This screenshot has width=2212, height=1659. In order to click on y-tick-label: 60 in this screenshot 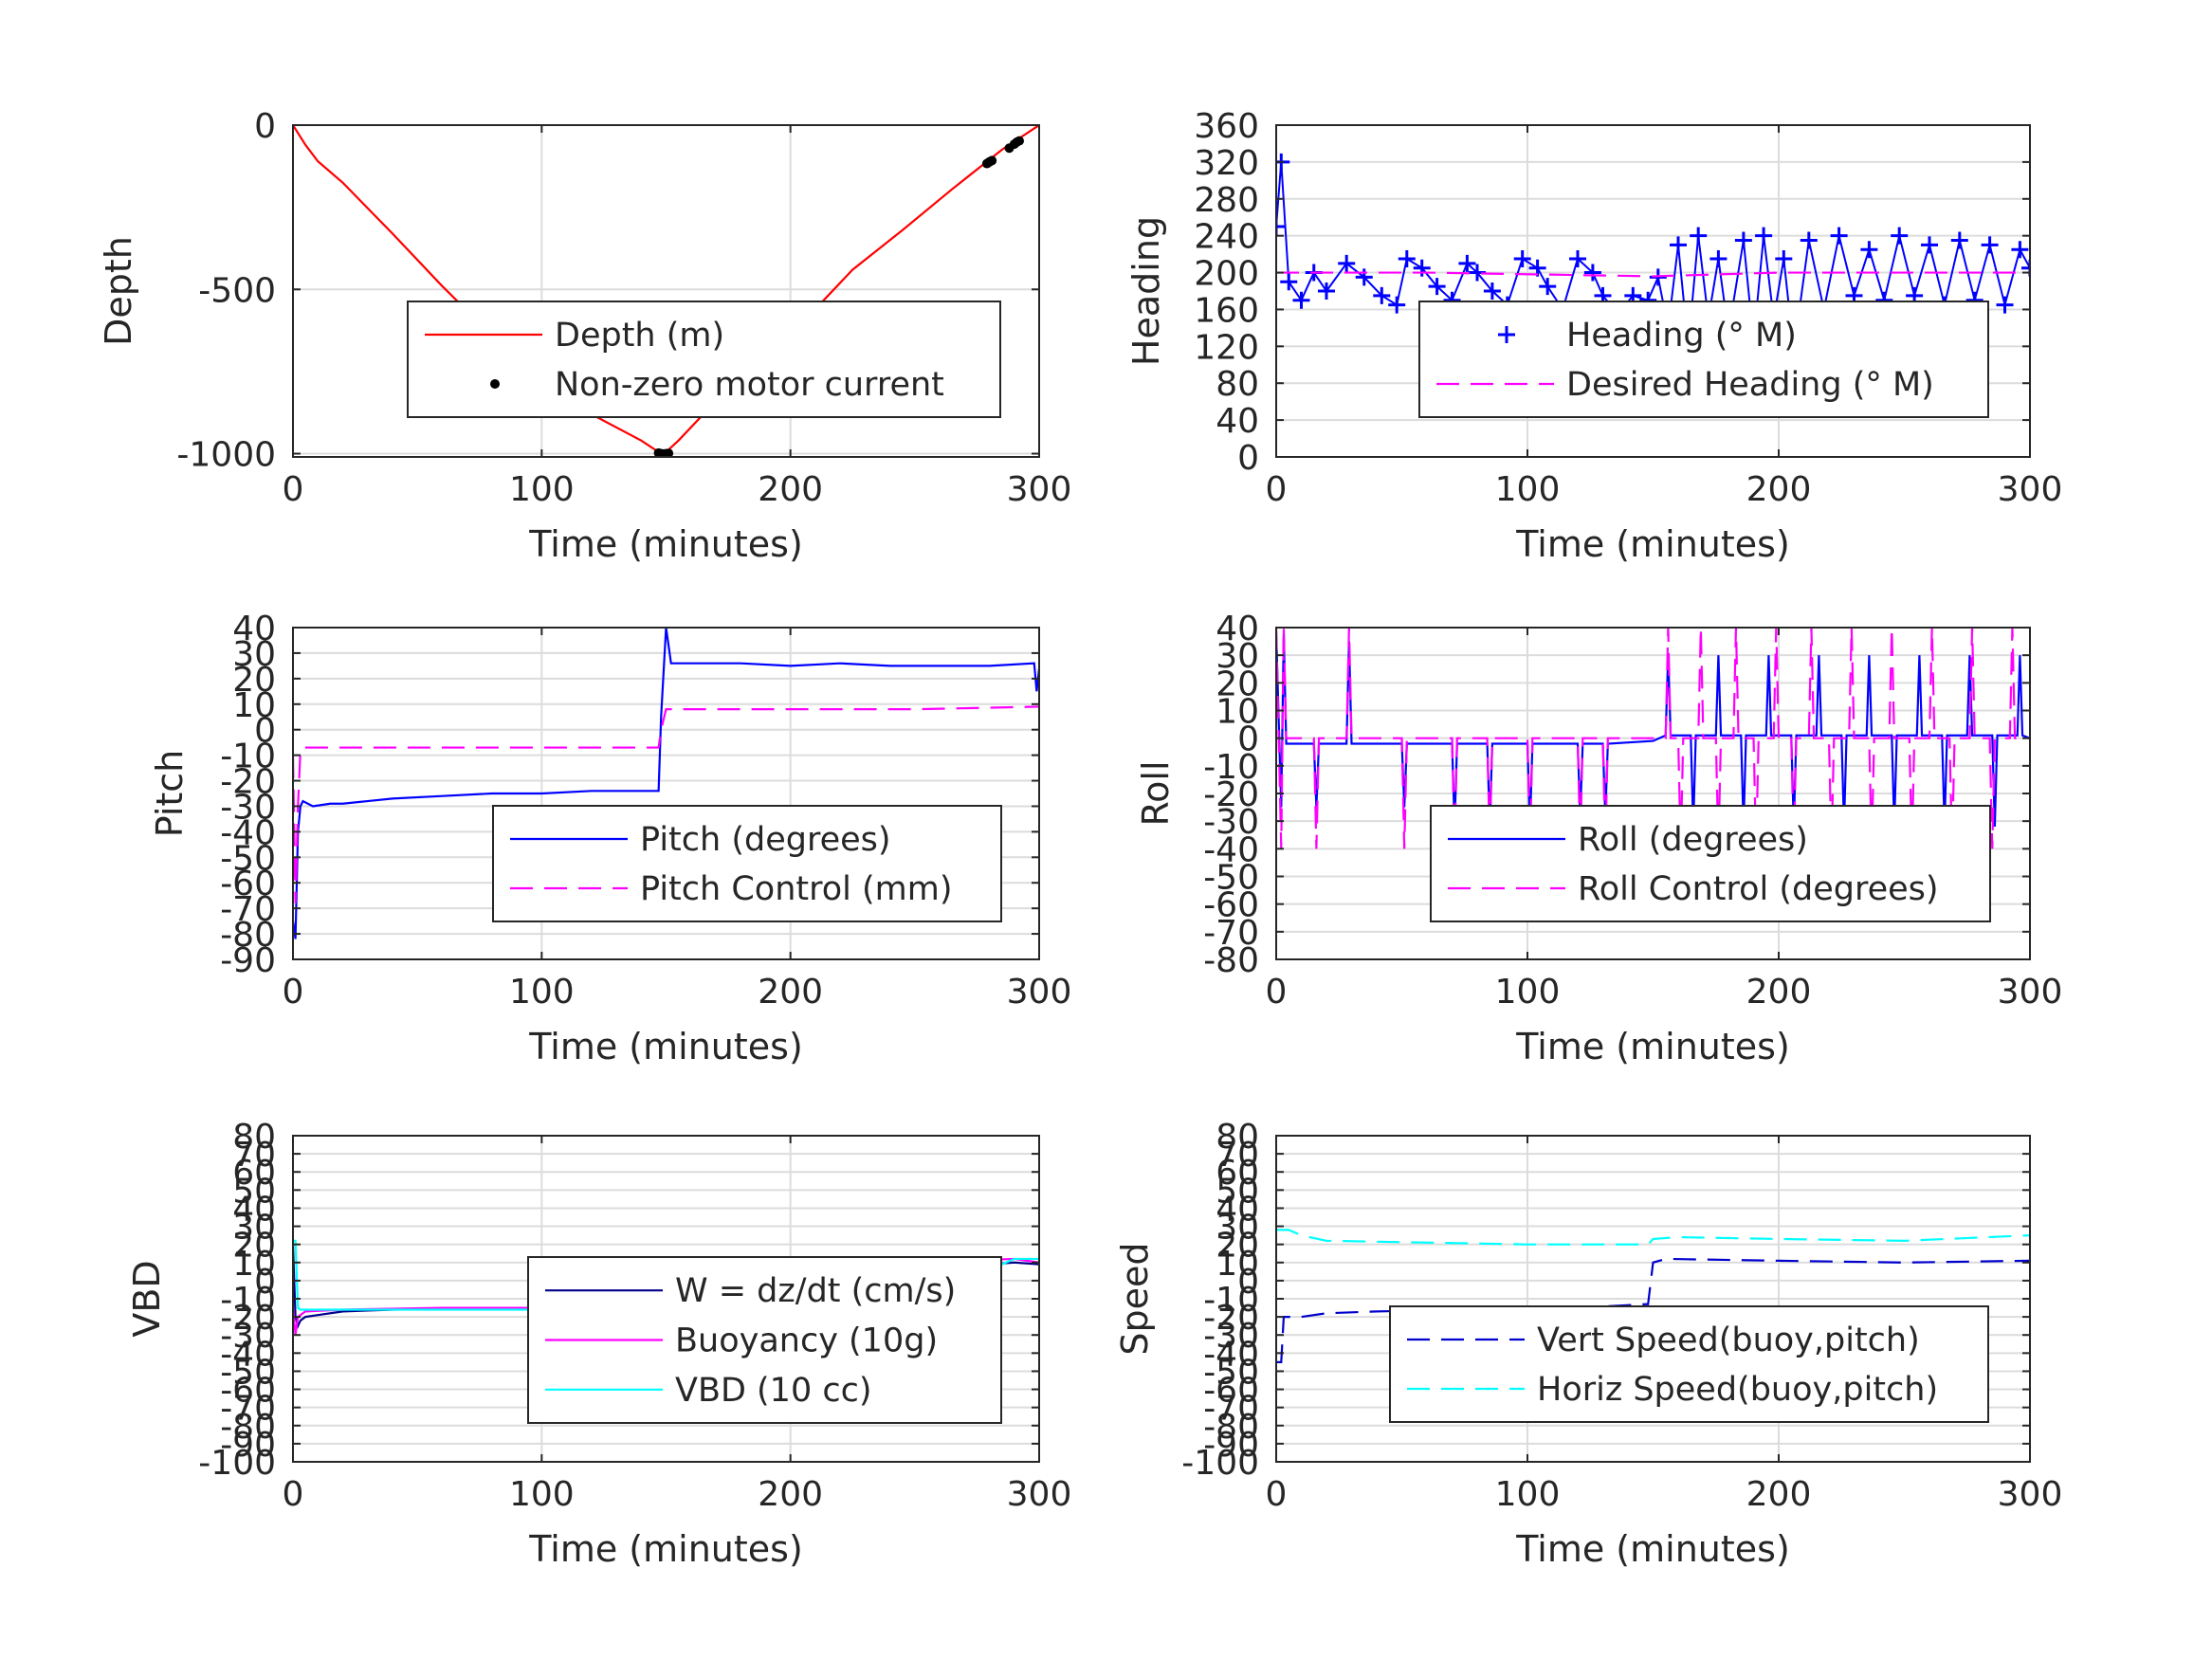, I will do `click(1237, 1173)`.